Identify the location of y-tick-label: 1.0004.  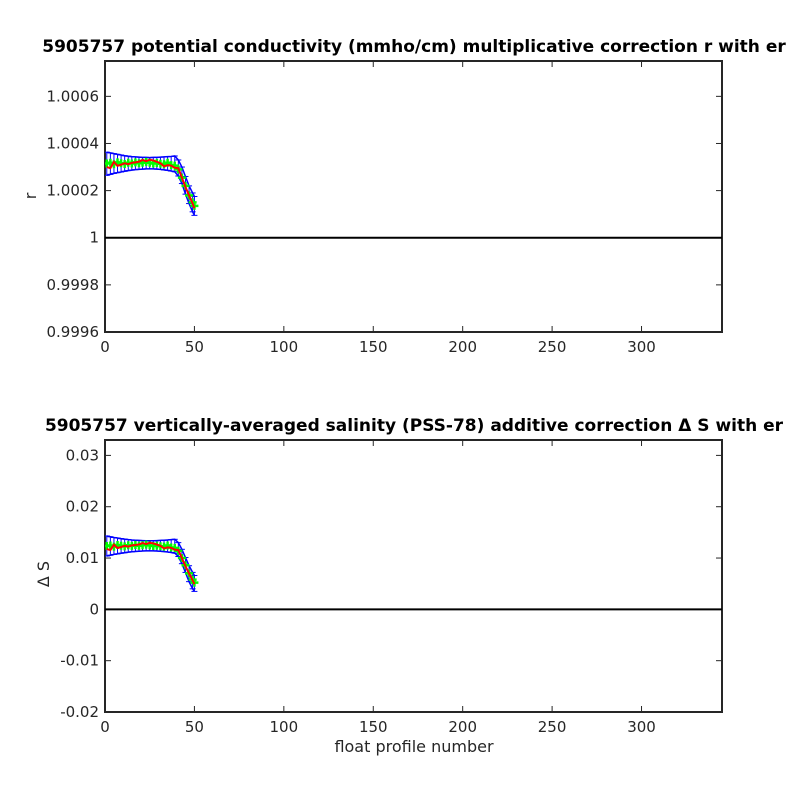
(73, 143).